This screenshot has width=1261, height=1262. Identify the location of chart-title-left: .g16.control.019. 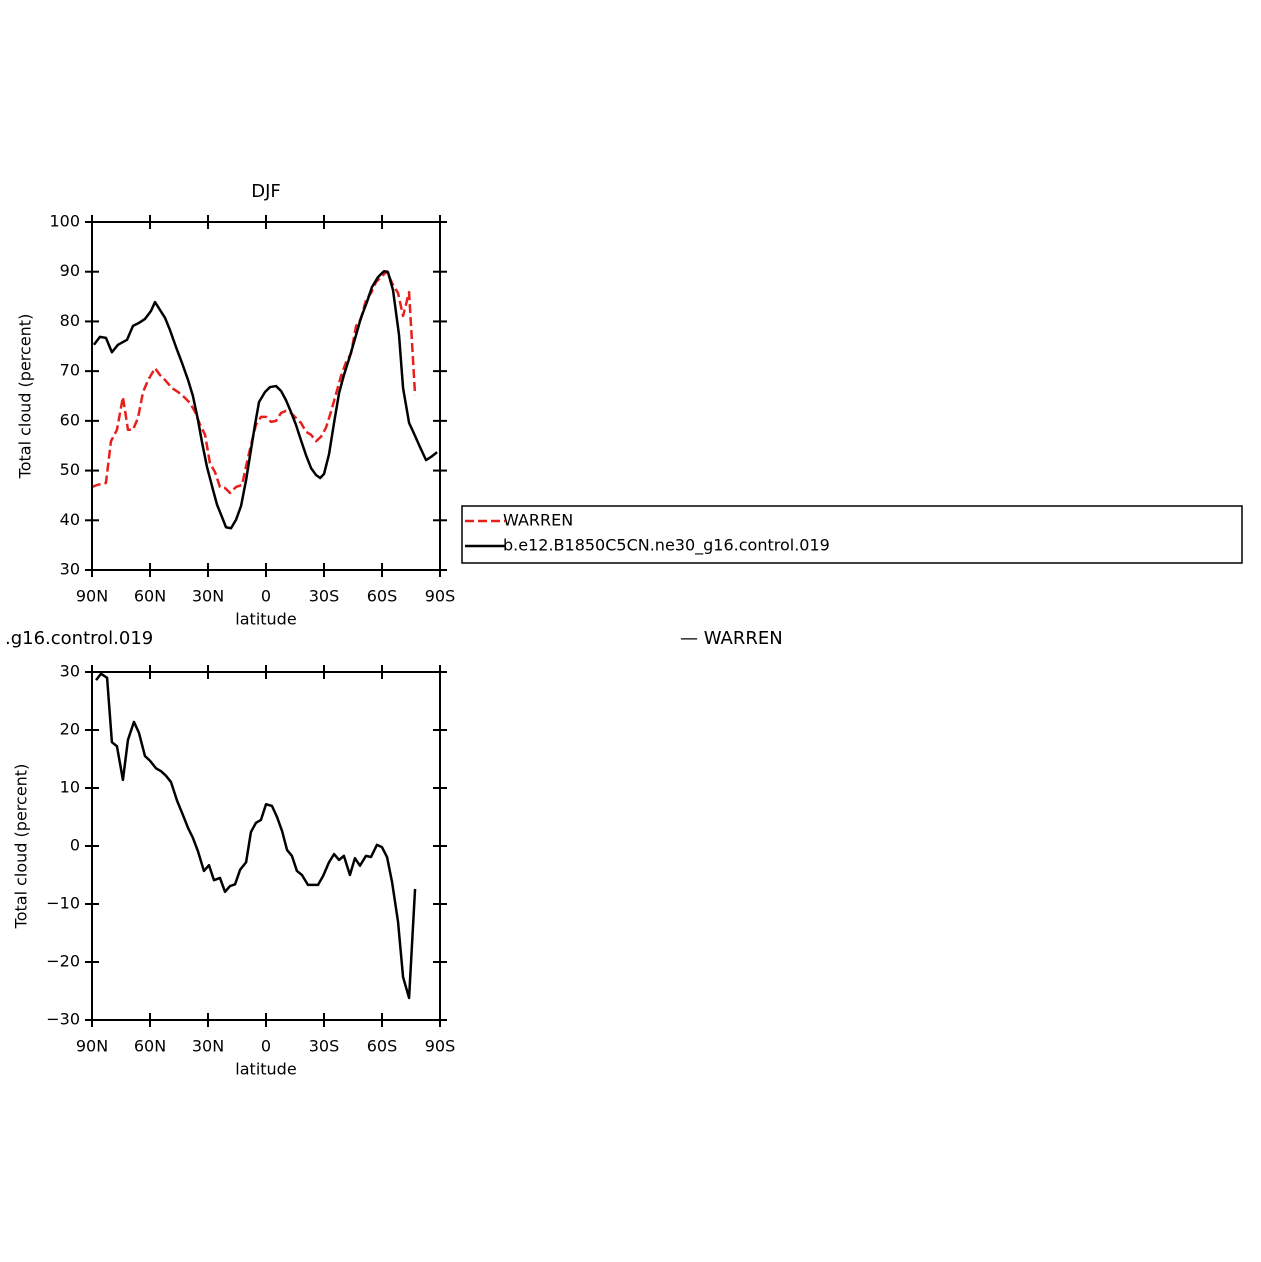
(79, 638).